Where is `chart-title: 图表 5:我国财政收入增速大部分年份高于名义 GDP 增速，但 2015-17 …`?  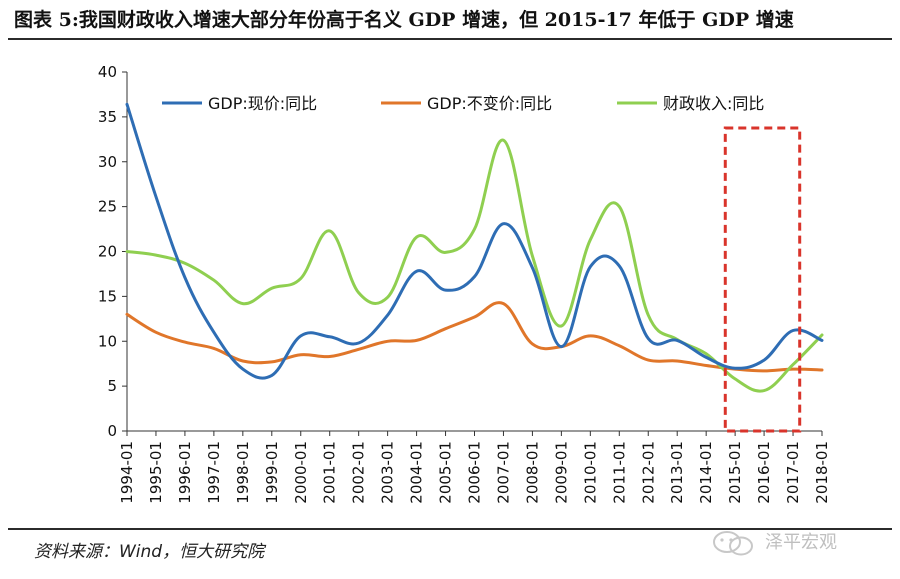 chart-title: 图表 5:我国财政收入增速大部分年份高于名义 GDP 增速，但 2015-17 … is located at coordinates (404, 20).